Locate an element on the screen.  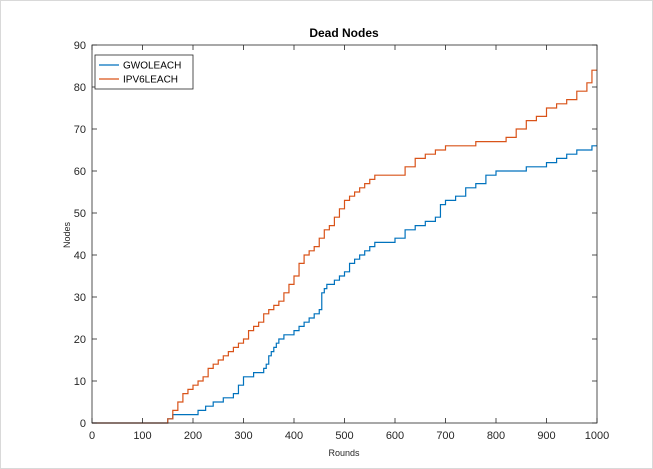
x-tick-label: 400 is located at coordinates (294, 436).